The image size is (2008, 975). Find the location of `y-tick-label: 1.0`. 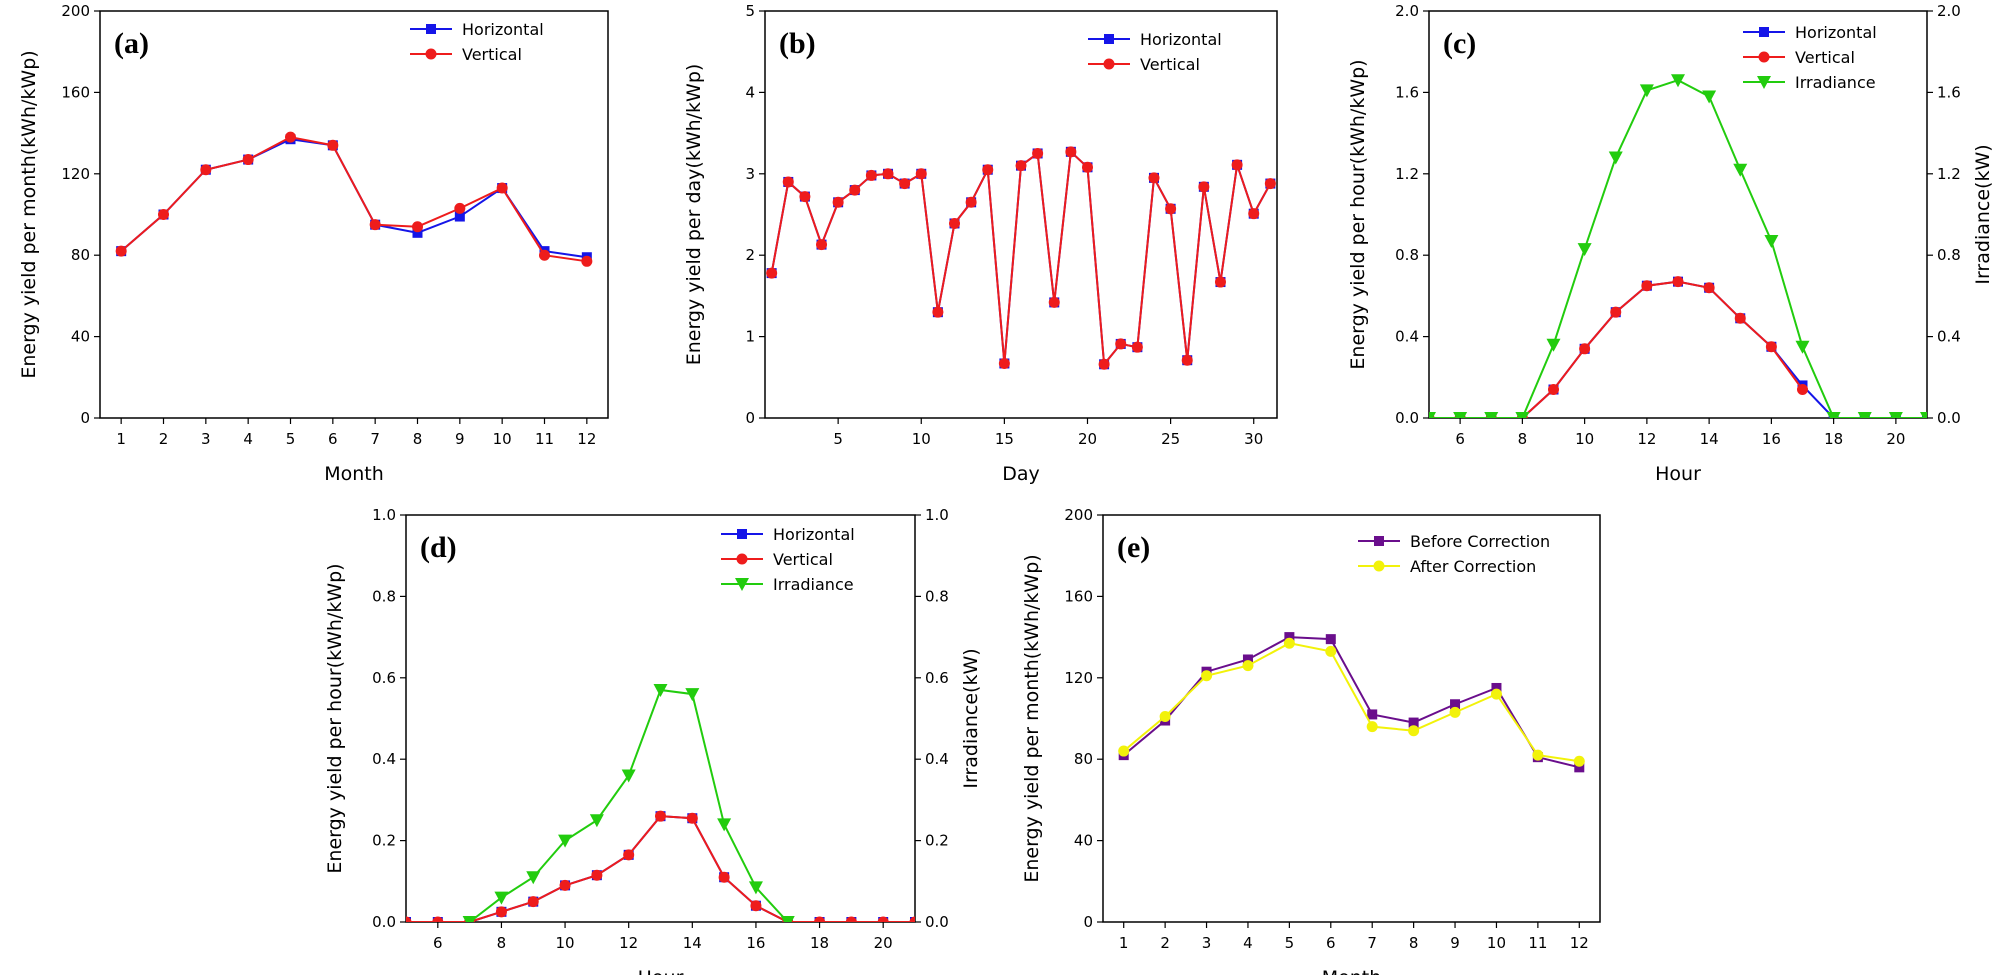

y-tick-label: 1.0 is located at coordinates (384, 515).